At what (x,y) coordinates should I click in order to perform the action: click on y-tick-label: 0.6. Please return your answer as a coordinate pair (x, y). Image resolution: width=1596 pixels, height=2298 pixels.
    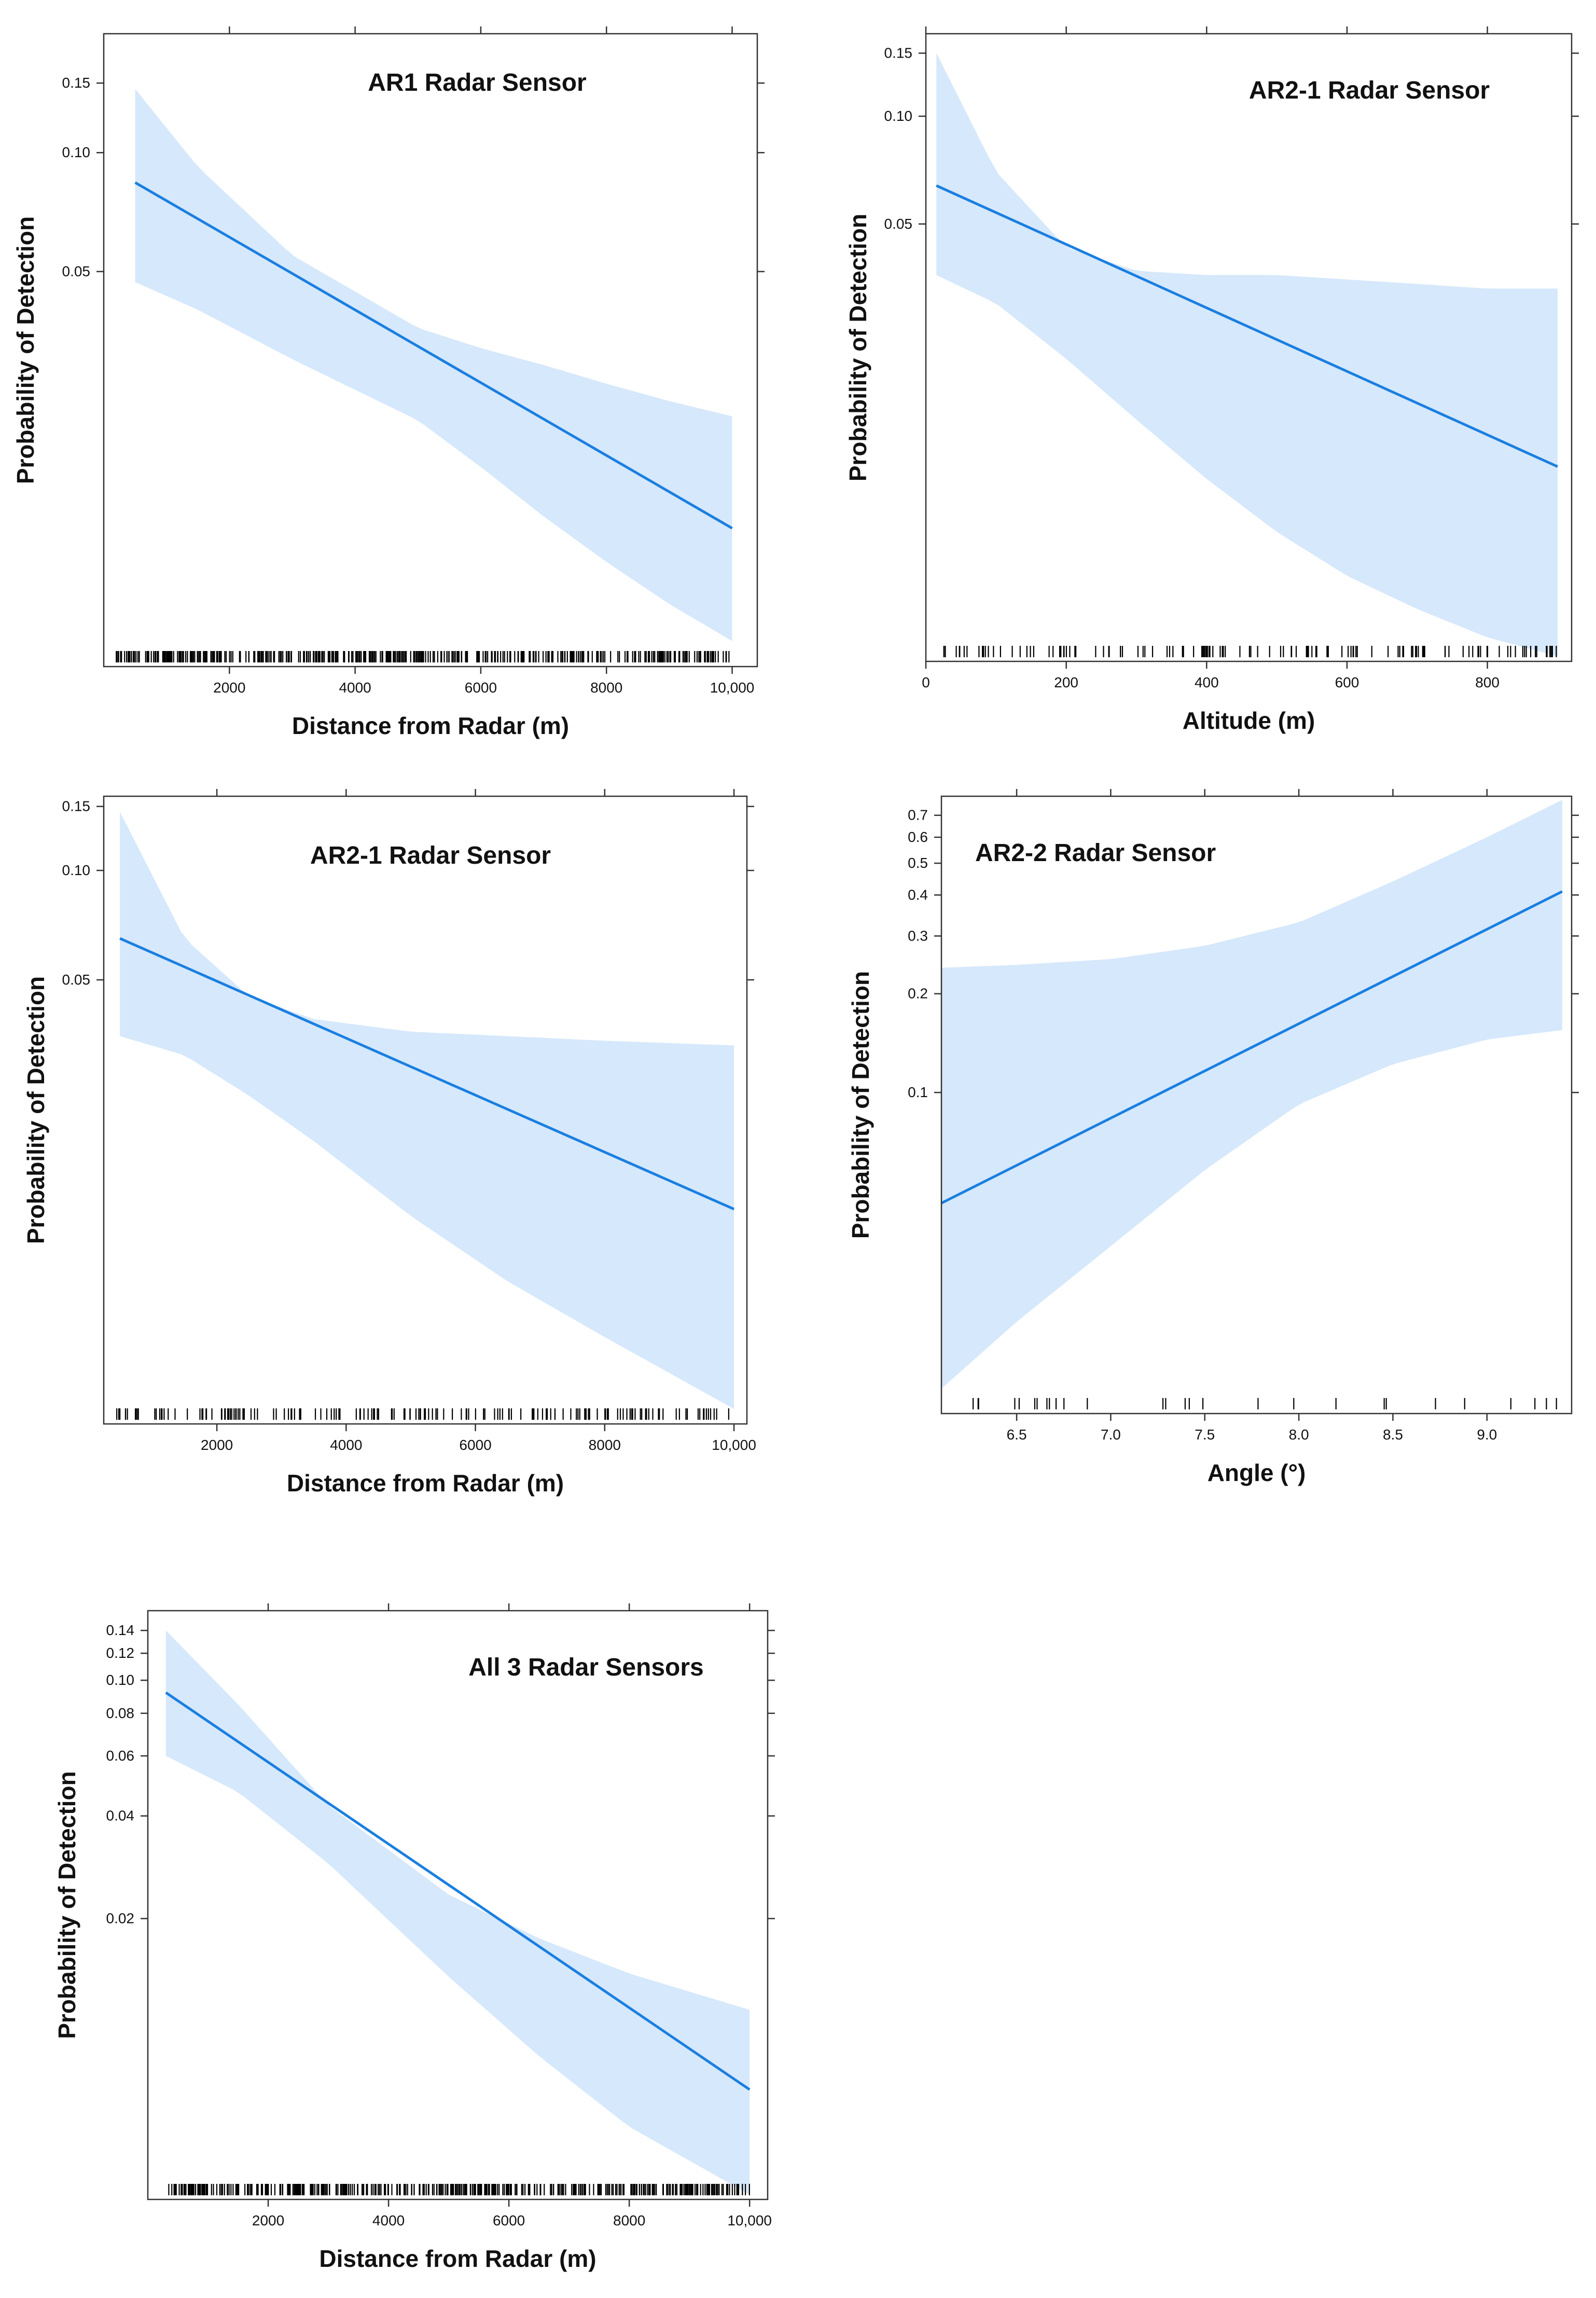
    Looking at the image, I should click on (918, 837).